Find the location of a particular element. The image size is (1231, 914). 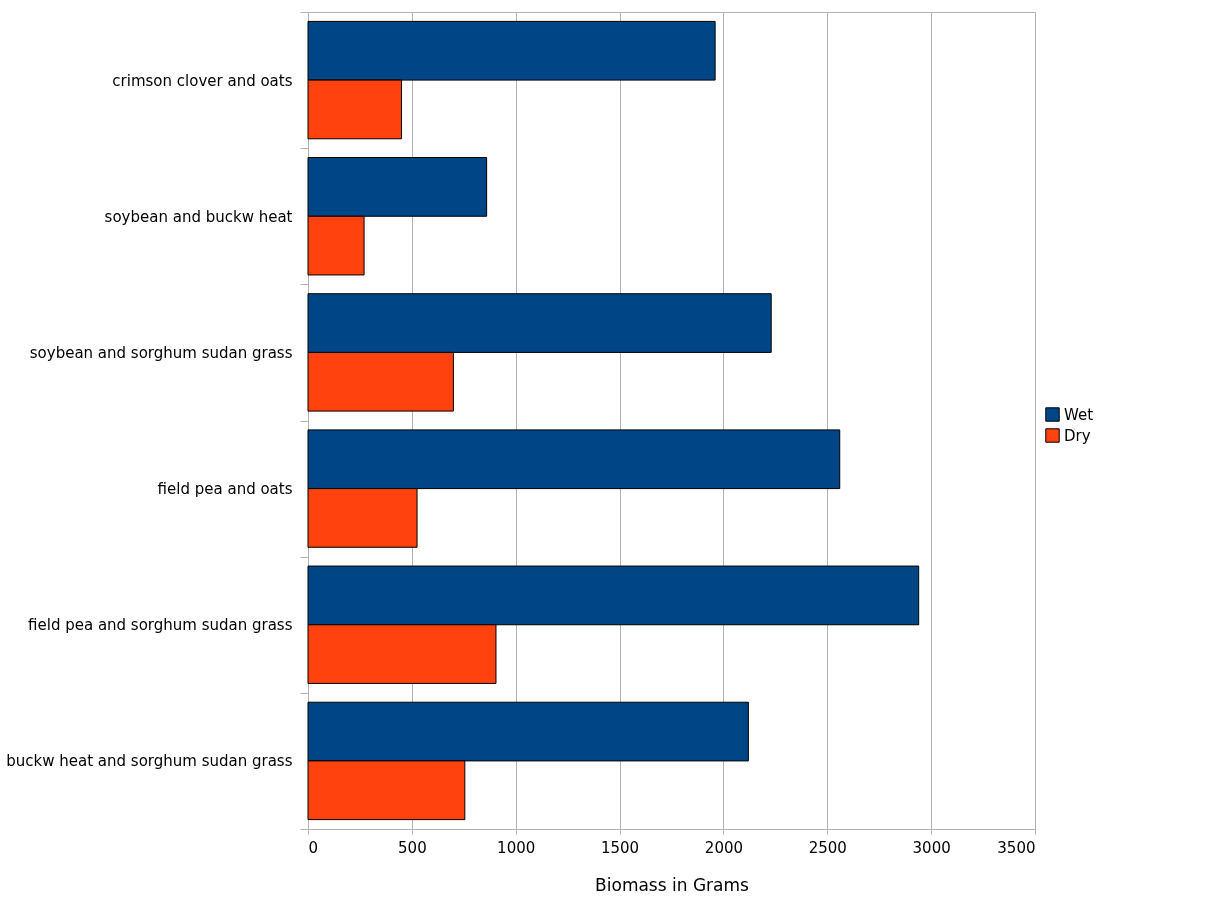

x-tick-label: 3500 is located at coordinates (1016, 847).